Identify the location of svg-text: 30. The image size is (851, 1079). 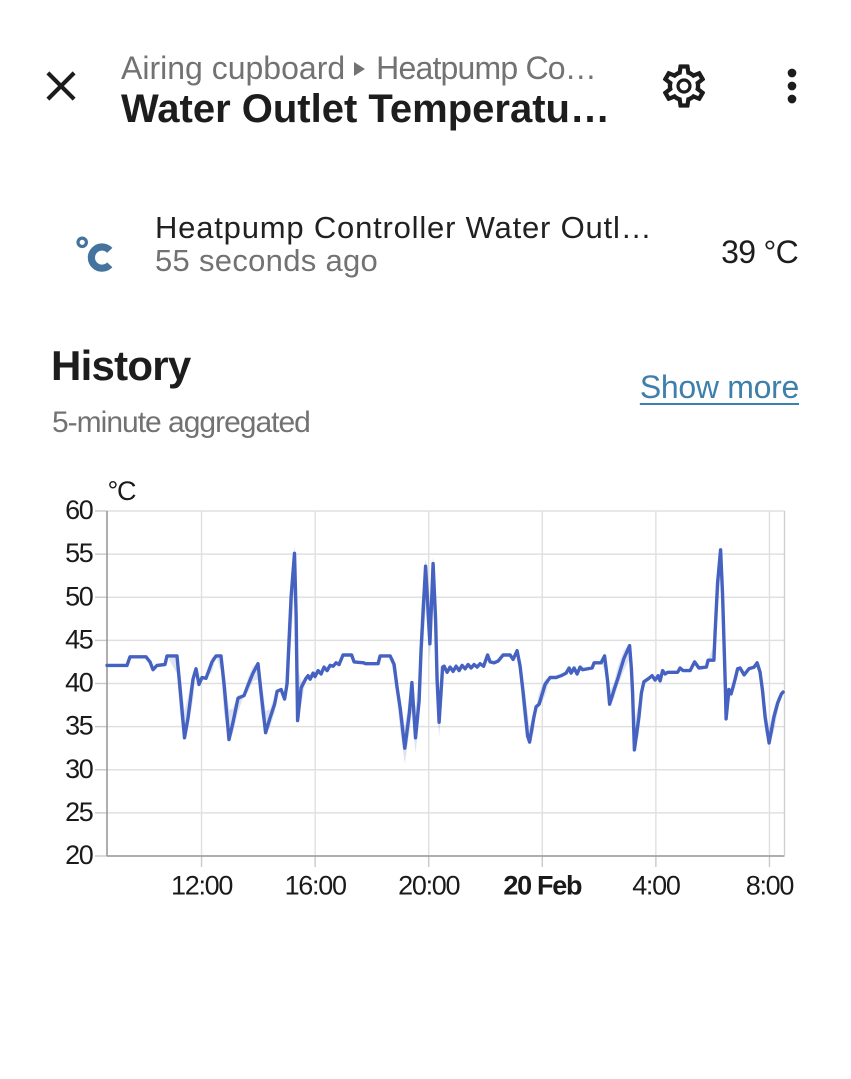
(79, 769).